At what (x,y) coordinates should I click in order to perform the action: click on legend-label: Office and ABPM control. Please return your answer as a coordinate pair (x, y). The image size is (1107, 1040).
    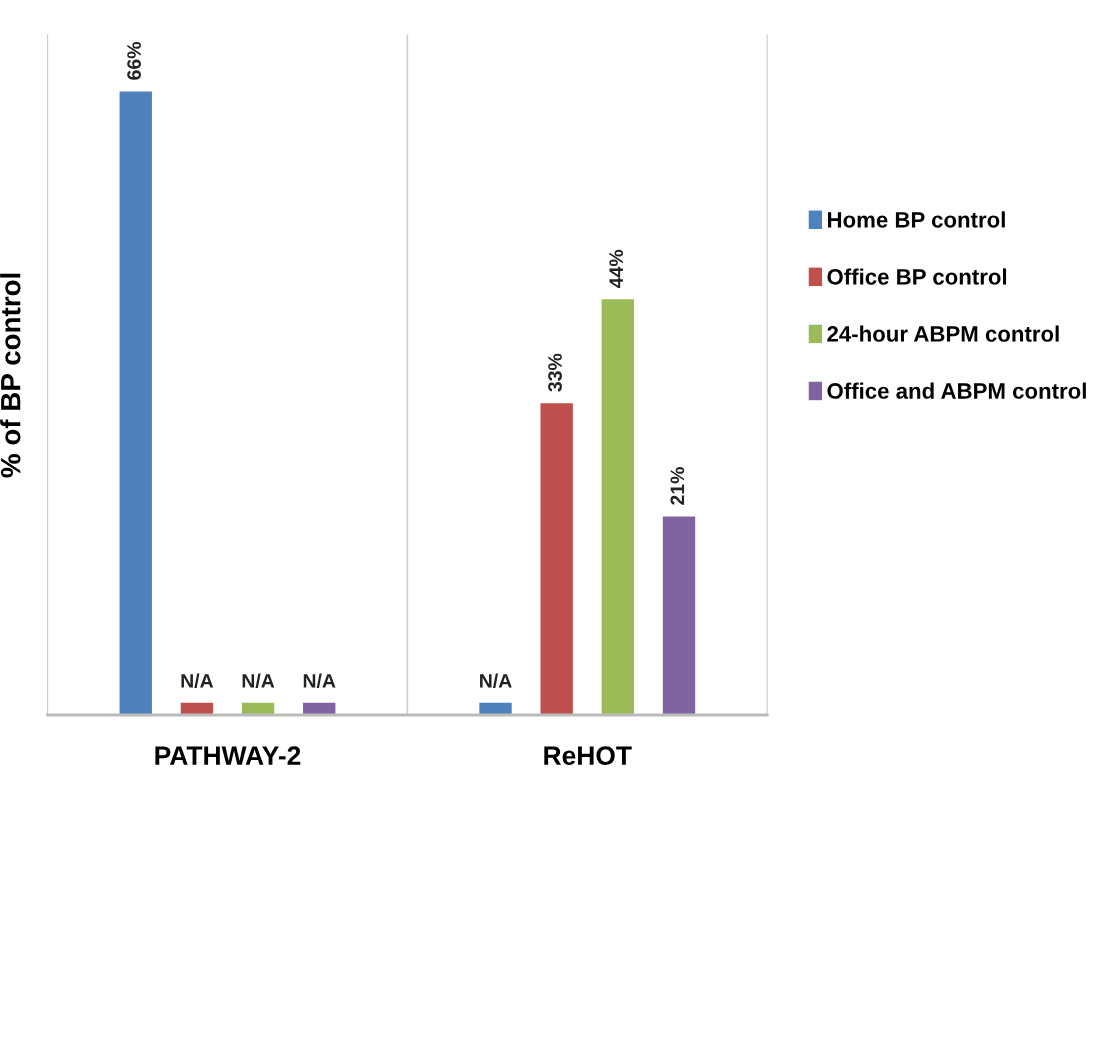
    Looking at the image, I should click on (956, 390).